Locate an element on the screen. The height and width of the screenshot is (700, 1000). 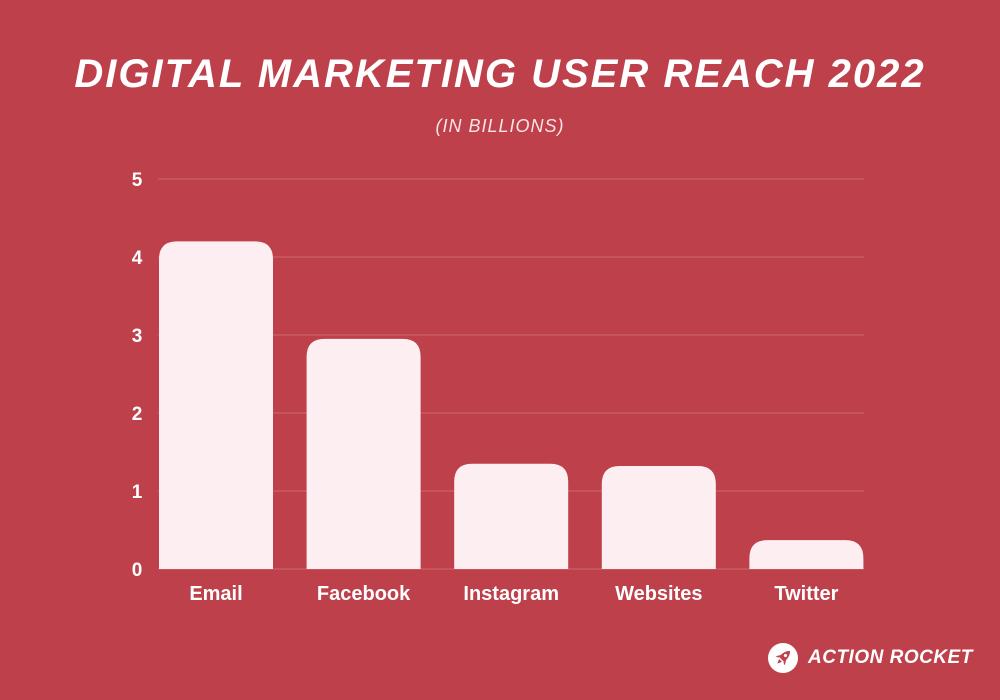
bar-facebook is located at coordinates (363, 453).